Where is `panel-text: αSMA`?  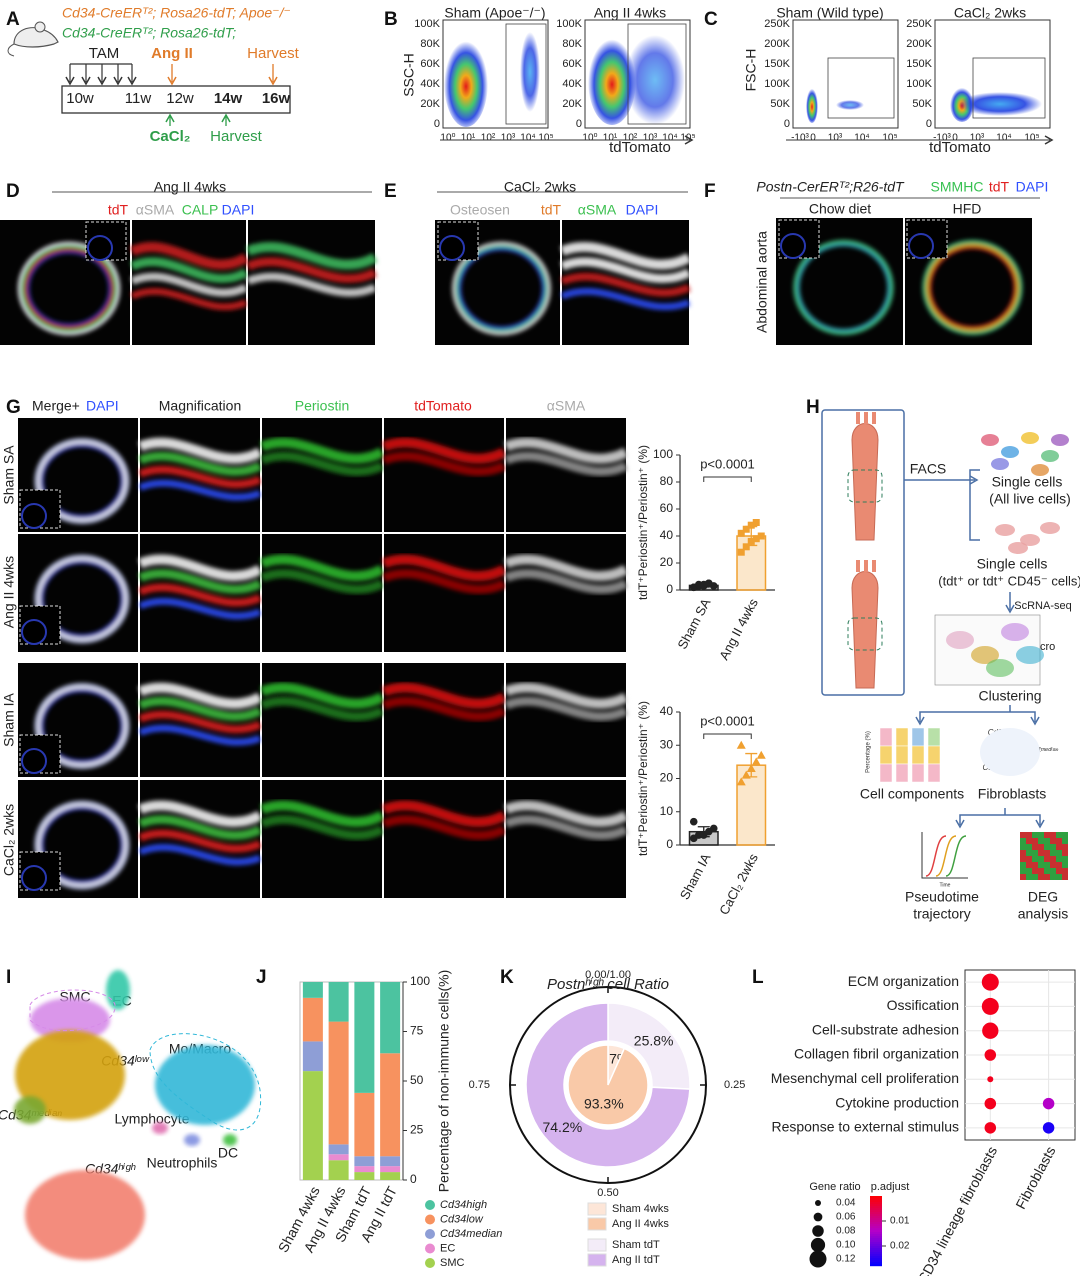 panel-text: αSMA is located at coordinates (155, 210).